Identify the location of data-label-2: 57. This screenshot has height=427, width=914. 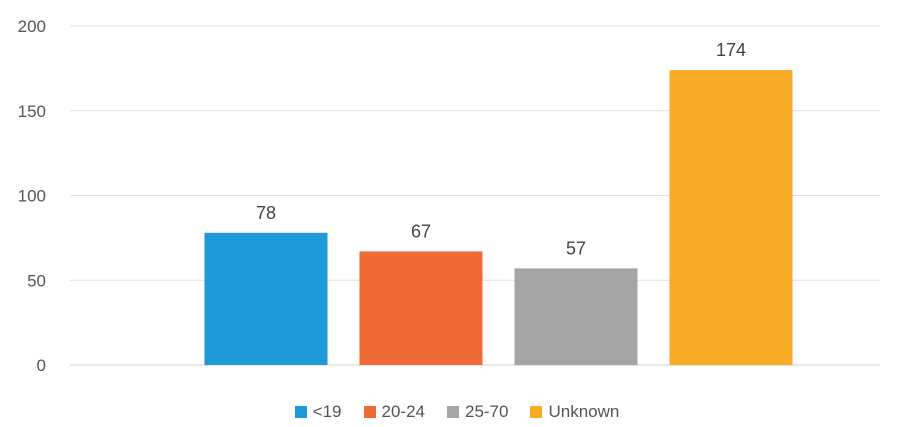
(576, 248).